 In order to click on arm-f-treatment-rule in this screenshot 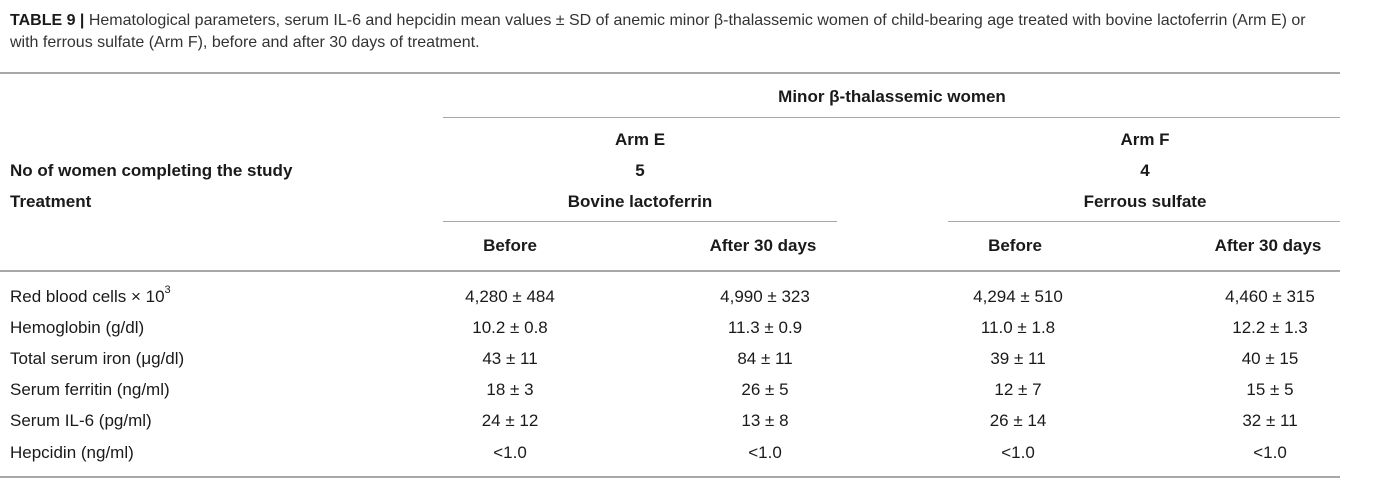, I will do `click(1144, 221)`.